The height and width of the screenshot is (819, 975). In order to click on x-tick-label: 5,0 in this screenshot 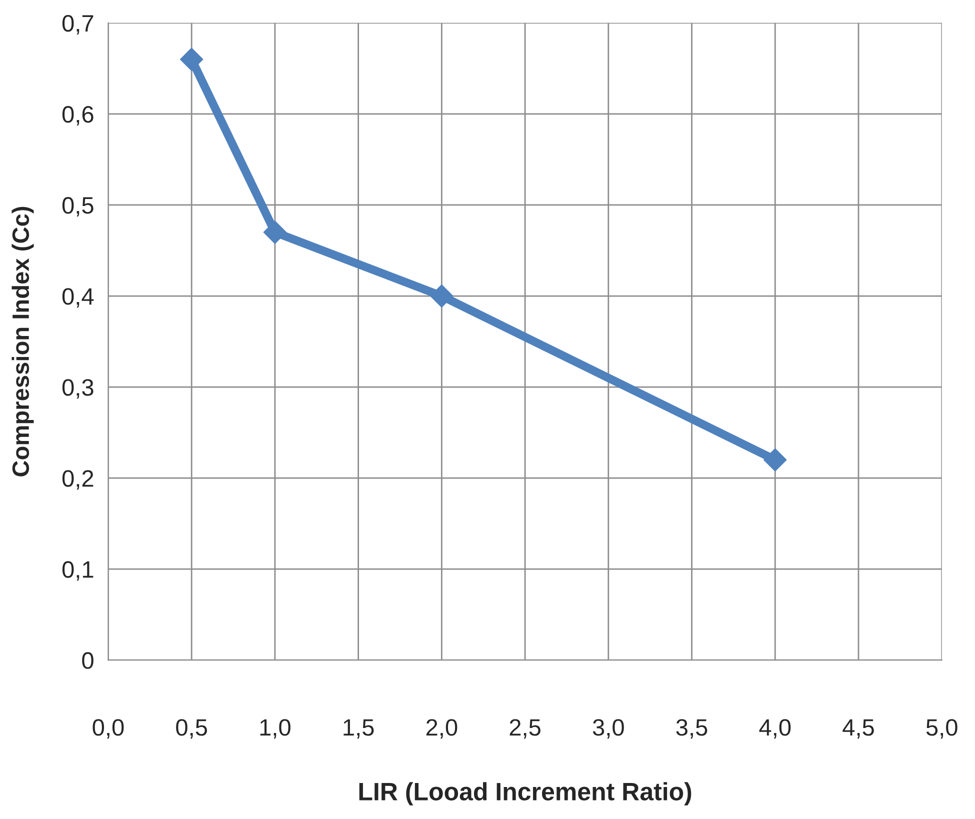, I will do `click(942, 729)`.